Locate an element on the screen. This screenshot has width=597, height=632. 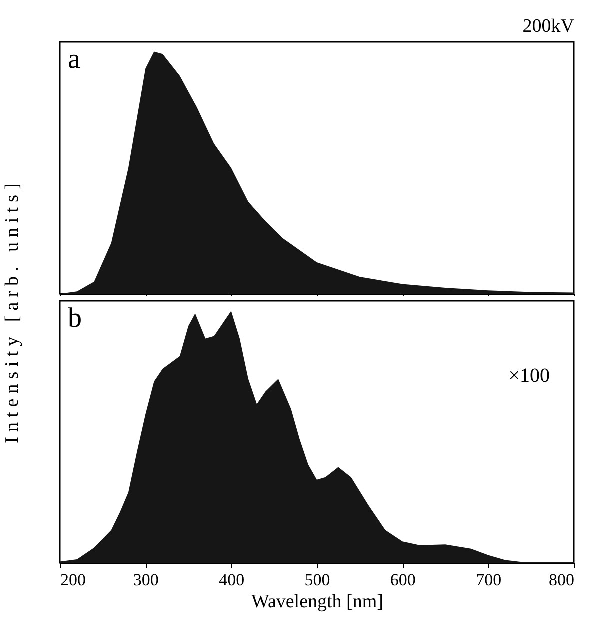
annotation: ×100 is located at coordinates (529, 376).